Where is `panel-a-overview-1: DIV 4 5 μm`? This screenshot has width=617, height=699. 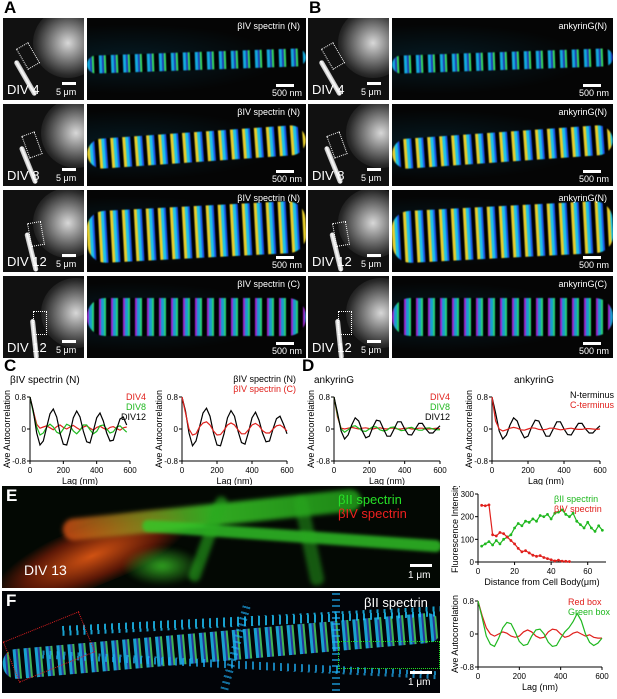 panel-a-overview-1: DIV 4 5 μm is located at coordinates (43, 59).